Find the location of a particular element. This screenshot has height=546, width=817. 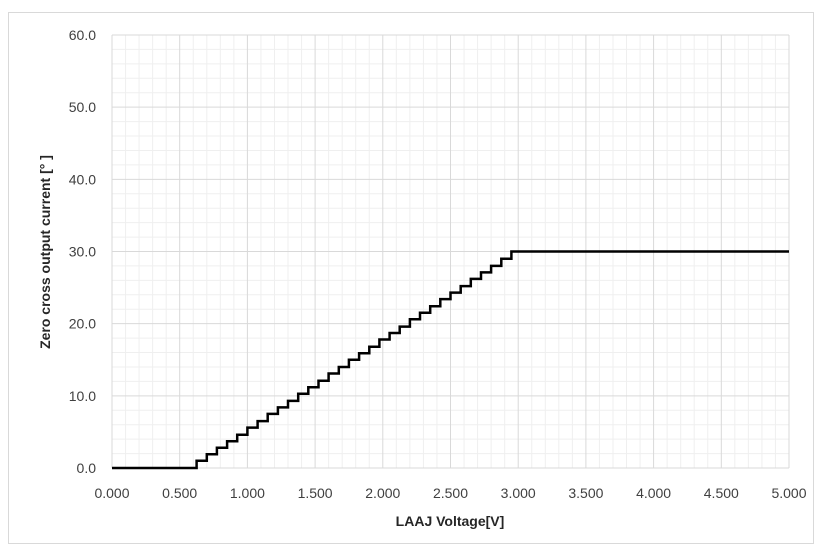

x-tick-label: 3.000 is located at coordinates (518, 493).